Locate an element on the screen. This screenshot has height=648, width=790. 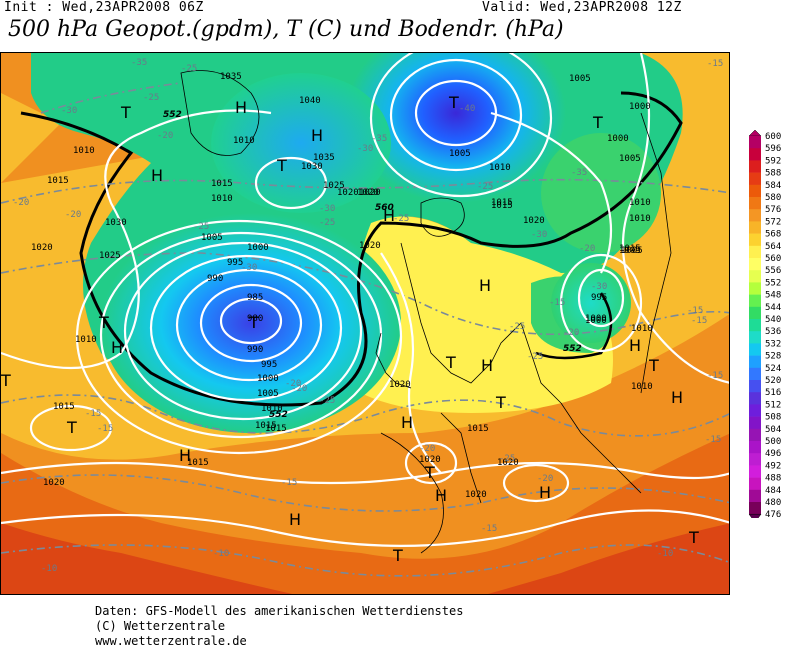
color-scale-level-label: 524 is located at coordinates (773, 369).